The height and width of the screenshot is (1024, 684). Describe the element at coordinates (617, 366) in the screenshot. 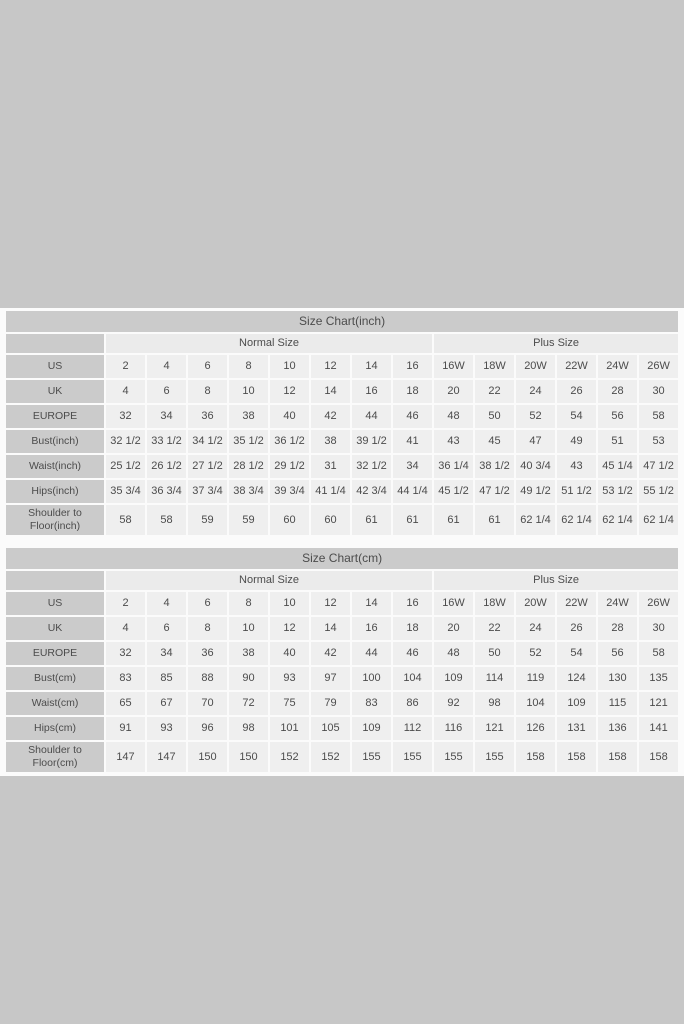

I see `size-value: 24W` at that location.